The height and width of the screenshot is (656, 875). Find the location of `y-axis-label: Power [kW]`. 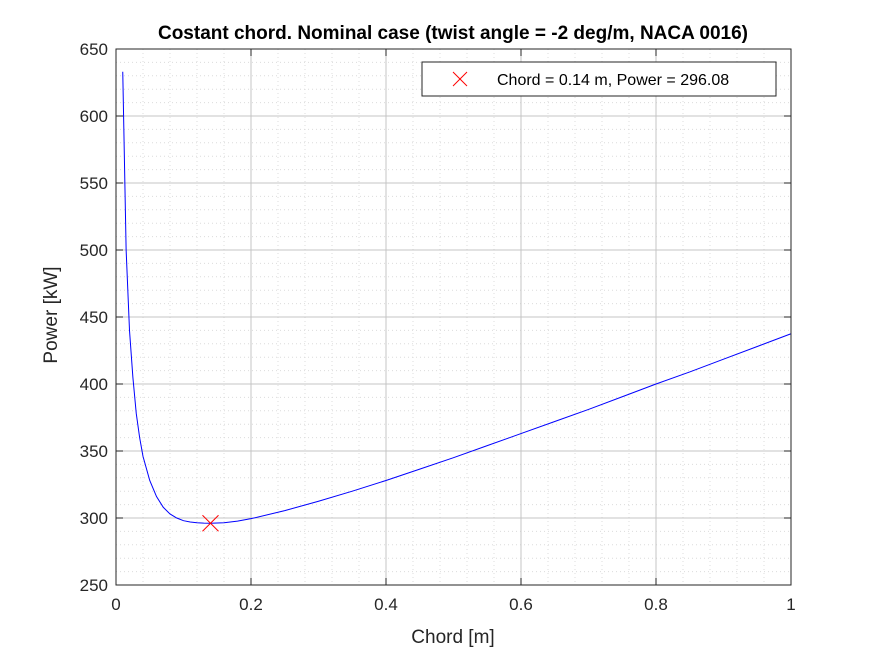

y-axis-label: Power [kW] is located at coordinates (51, 314).